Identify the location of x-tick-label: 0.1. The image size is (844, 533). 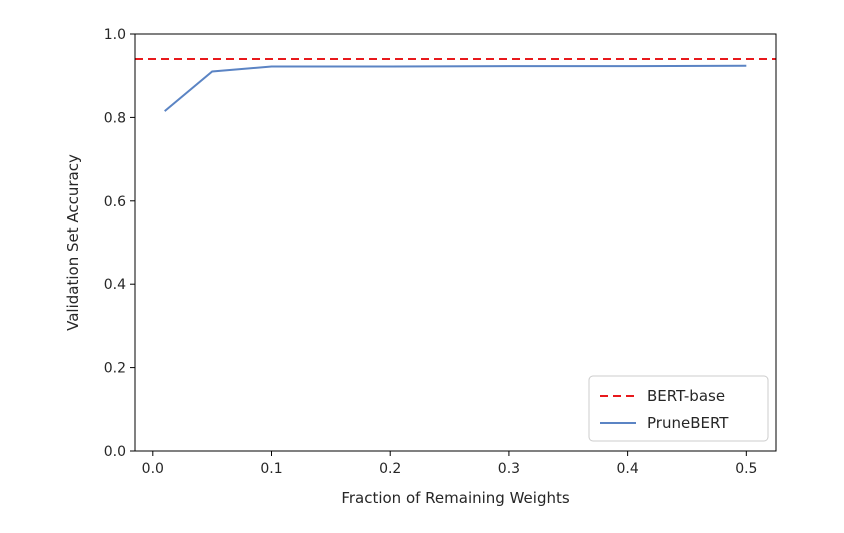
(271, 469).